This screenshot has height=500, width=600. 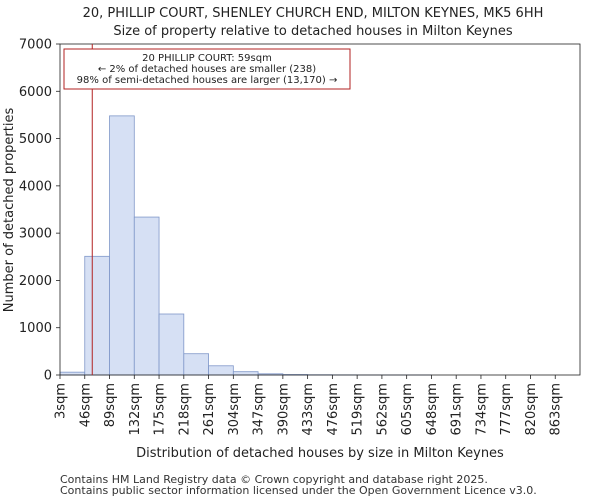 I want to click on x-tick-label-390sqm: 390sqm, so click(x=283, y=409).